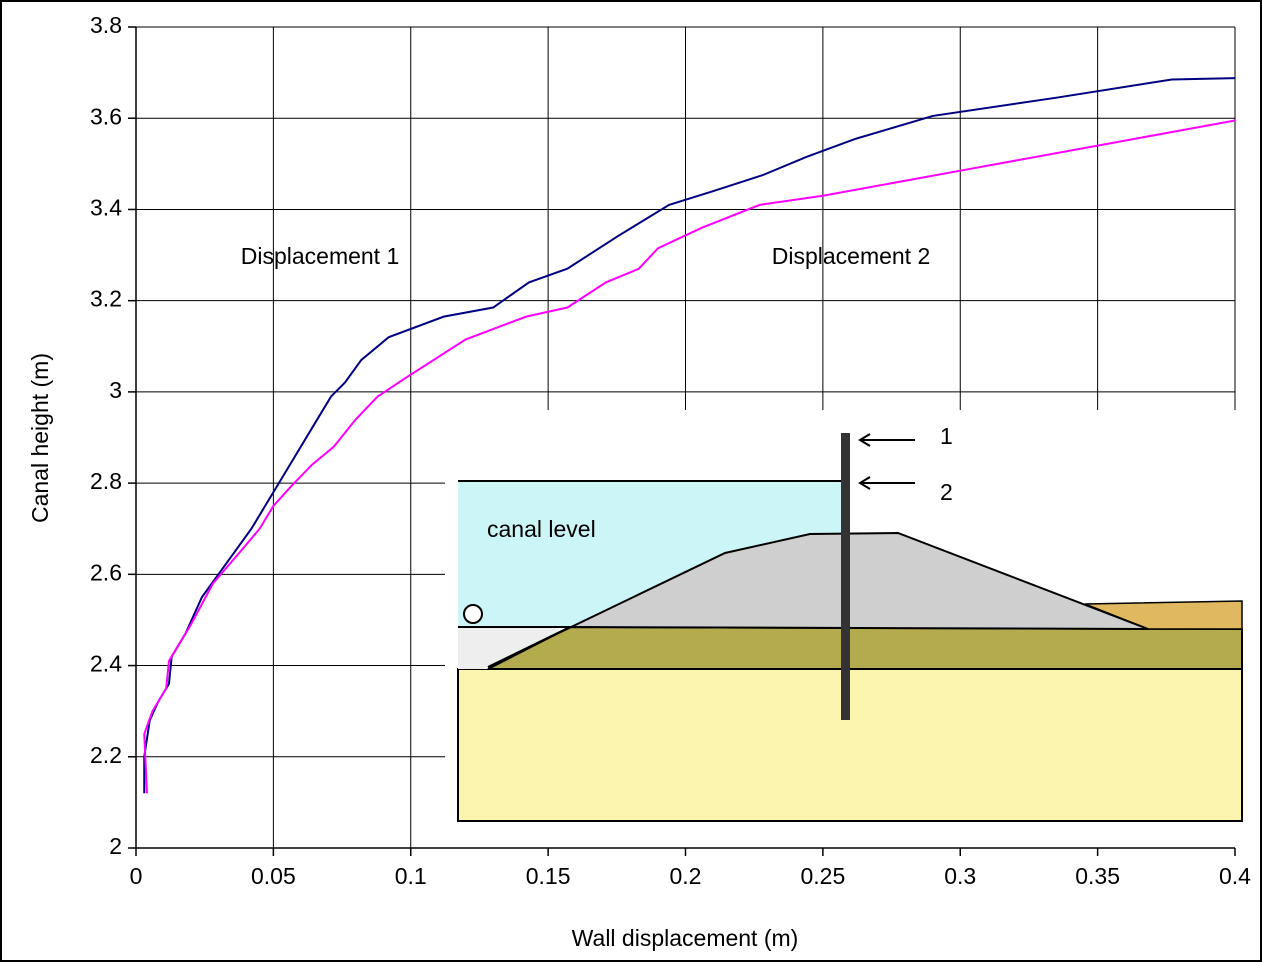  I want to click on x-tick-label: 0.4, so click(1235, 876).